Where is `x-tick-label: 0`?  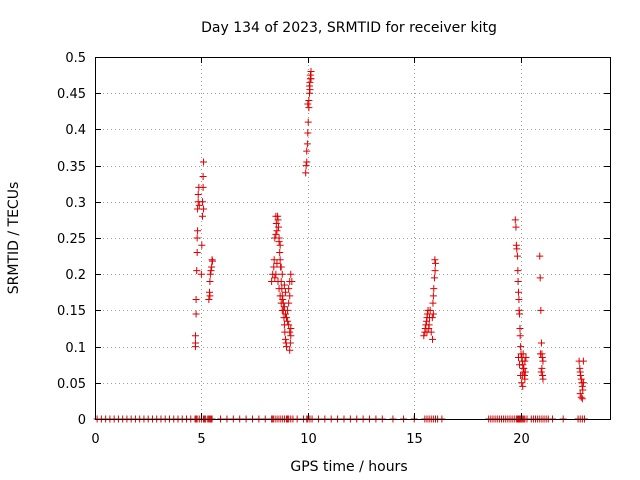 x-tick-label: 0 is located at coordinates (95, 439).